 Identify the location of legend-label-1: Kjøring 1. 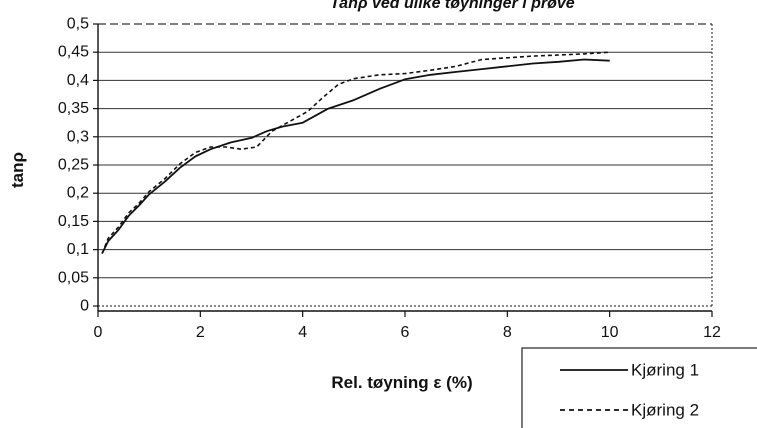
(665, 370).